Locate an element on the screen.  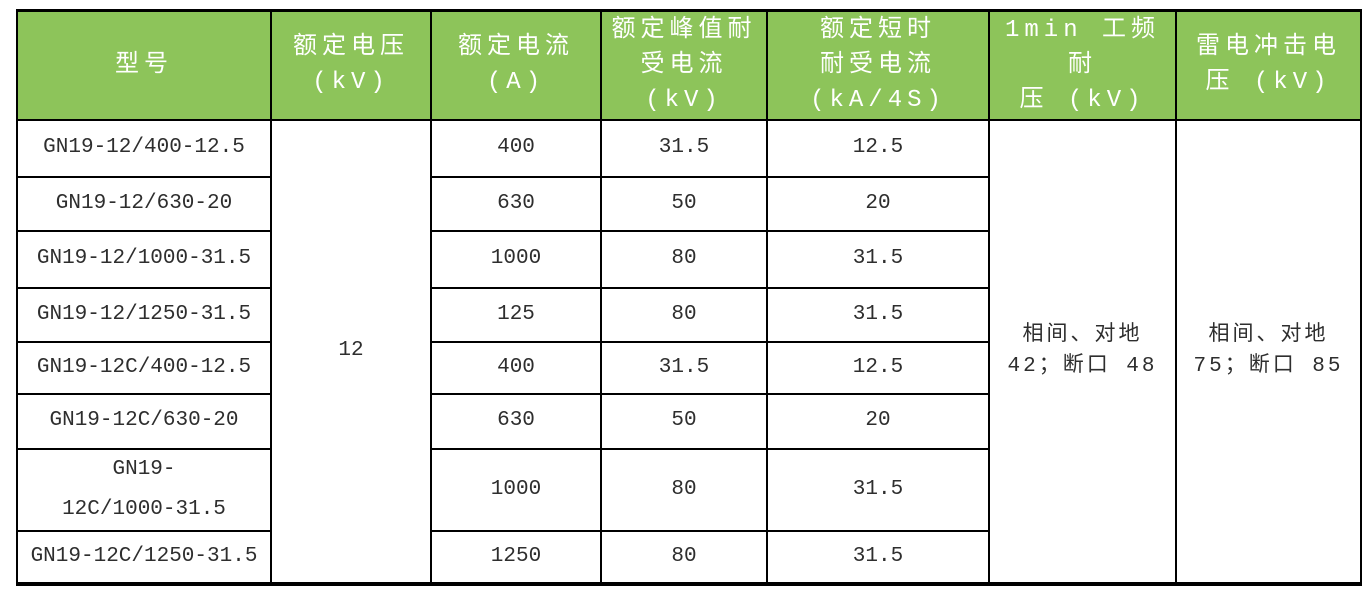
rated-voltage-cell: 12 is located at coordinates (351, 351).